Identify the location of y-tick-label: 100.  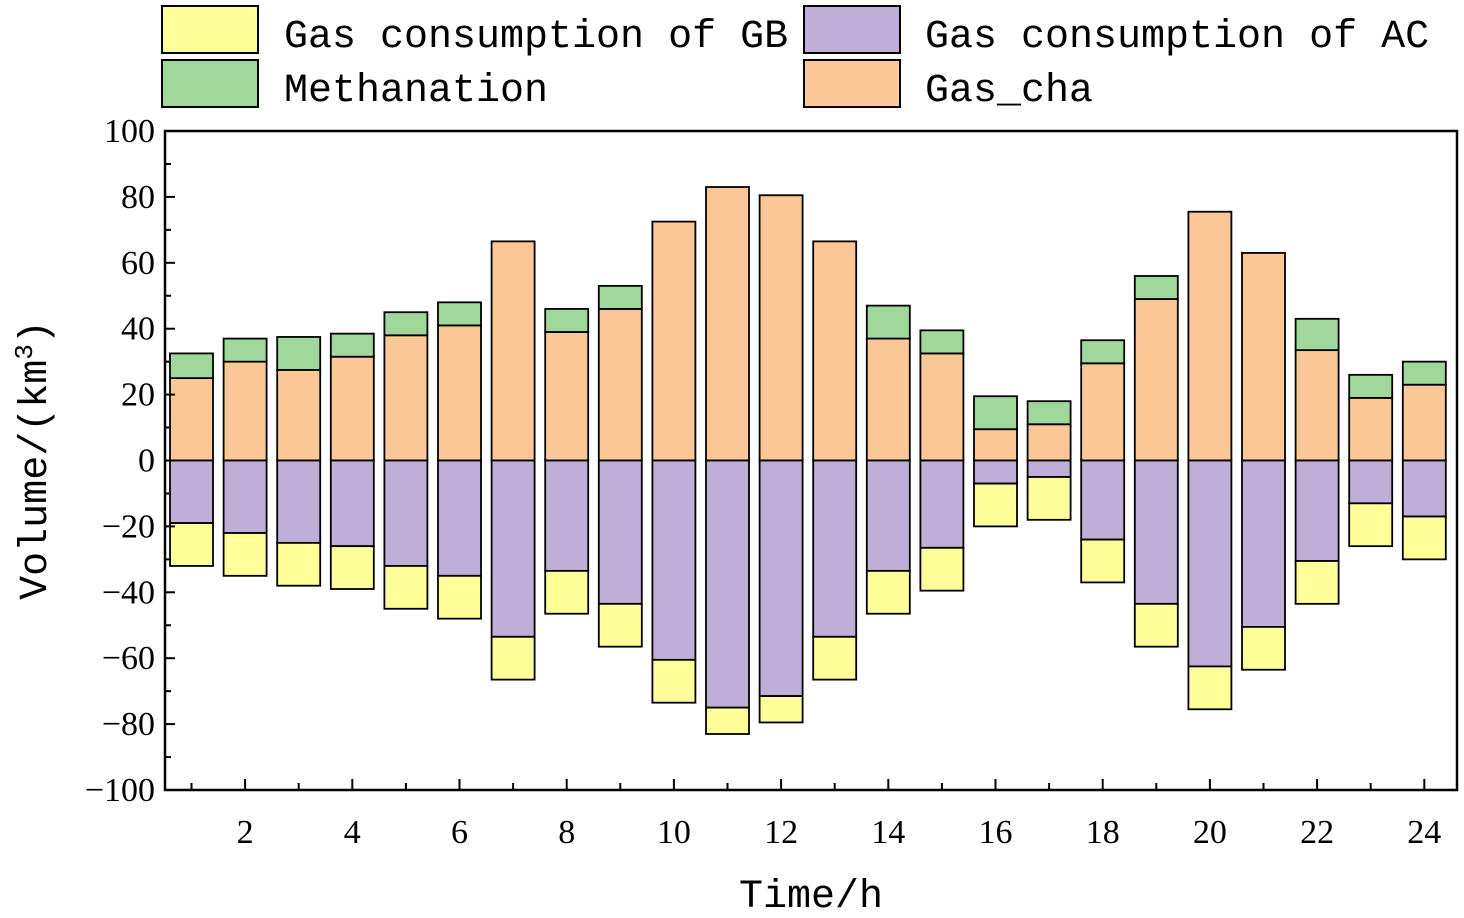
(129, 131).